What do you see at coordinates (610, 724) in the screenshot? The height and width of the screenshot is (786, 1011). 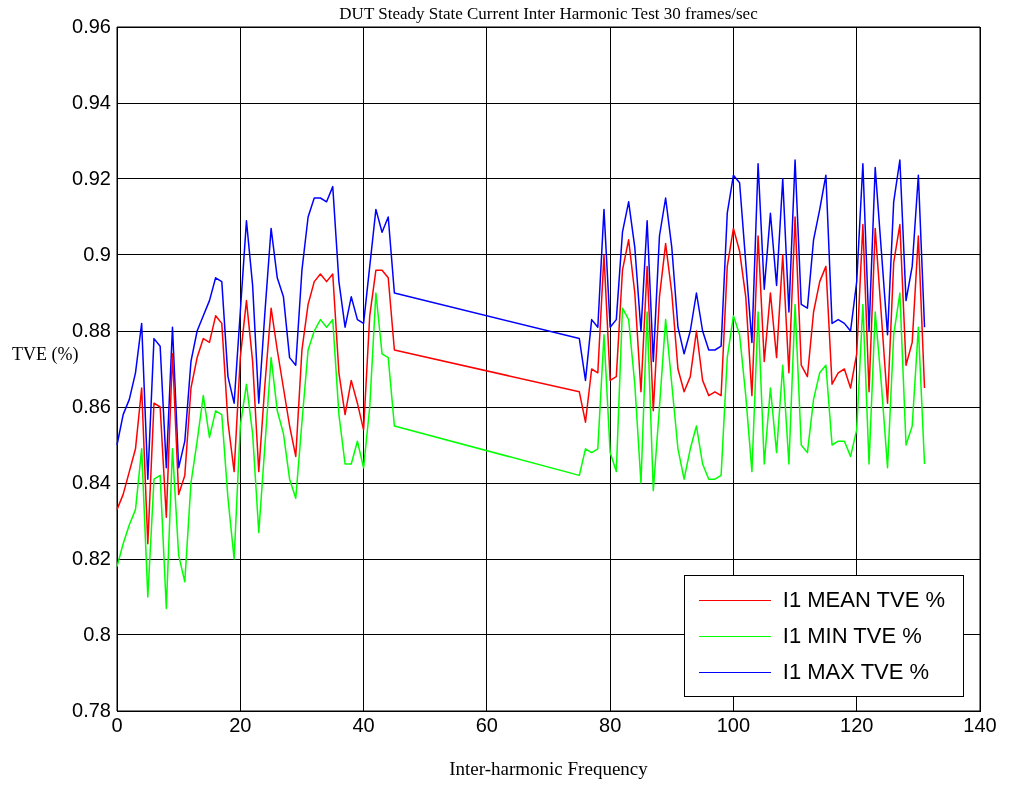 I see `x-tick-label: 80` at bounding box center [610, 724].